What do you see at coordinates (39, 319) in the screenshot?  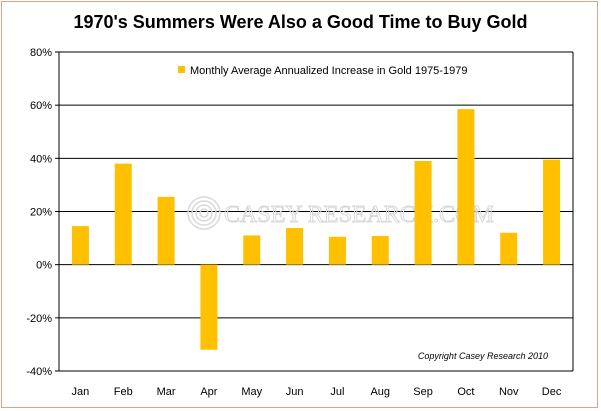 I see `y-tick-label: -20%` at bounding box center [39, 319].